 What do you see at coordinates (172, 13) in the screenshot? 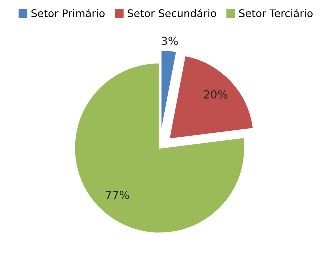
I see `legend-label: Setor Secundário` at bounding box center [172, 13].